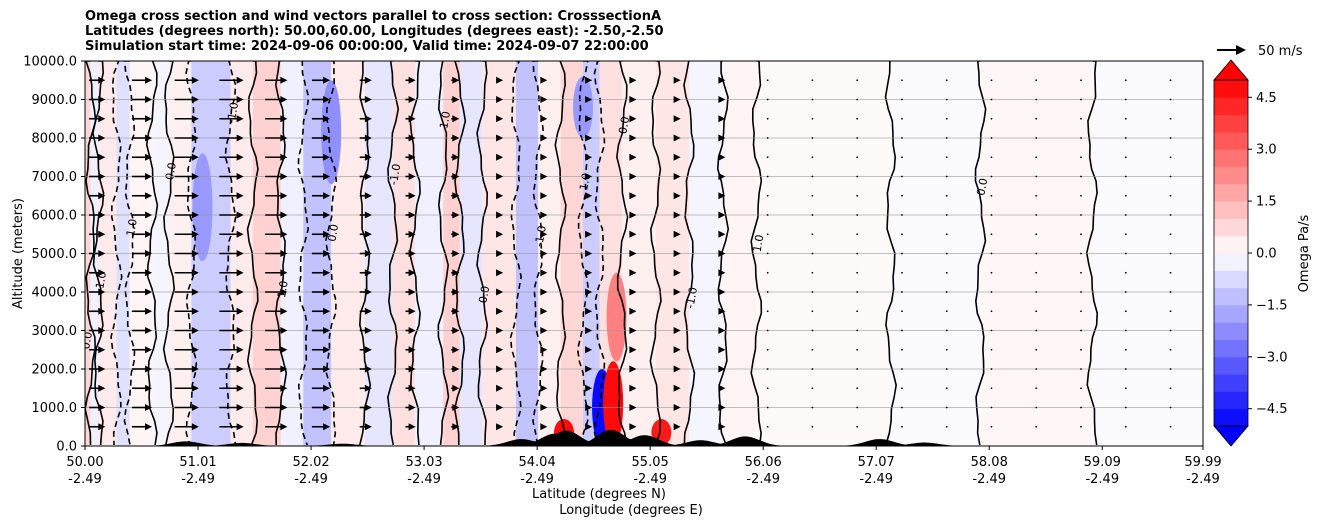 The width and height of the screenshot is (1320, 526). Describe the element at coordinates (763, 462) in the screenshot. I see `x-tick-label-lat: 56.06` at that location.